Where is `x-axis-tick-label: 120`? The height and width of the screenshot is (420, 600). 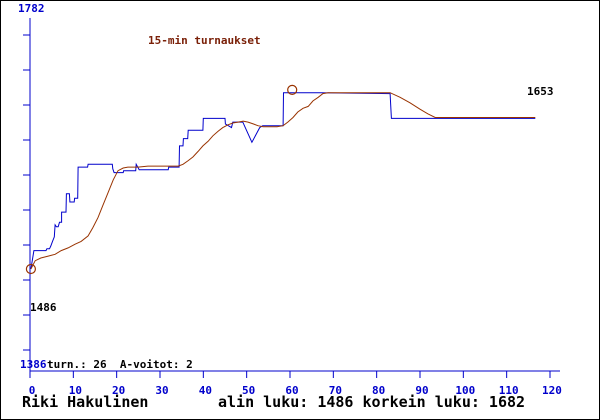
x-axis-tick-label: 120 is located at coordinates (552, 390).